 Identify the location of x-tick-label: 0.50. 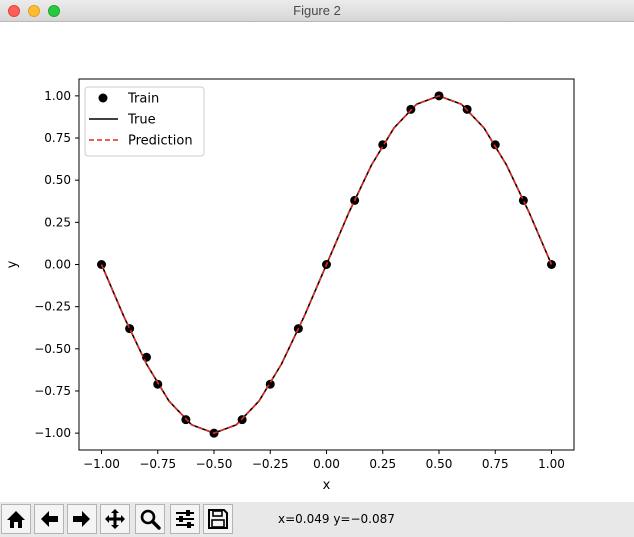
(439, 464).